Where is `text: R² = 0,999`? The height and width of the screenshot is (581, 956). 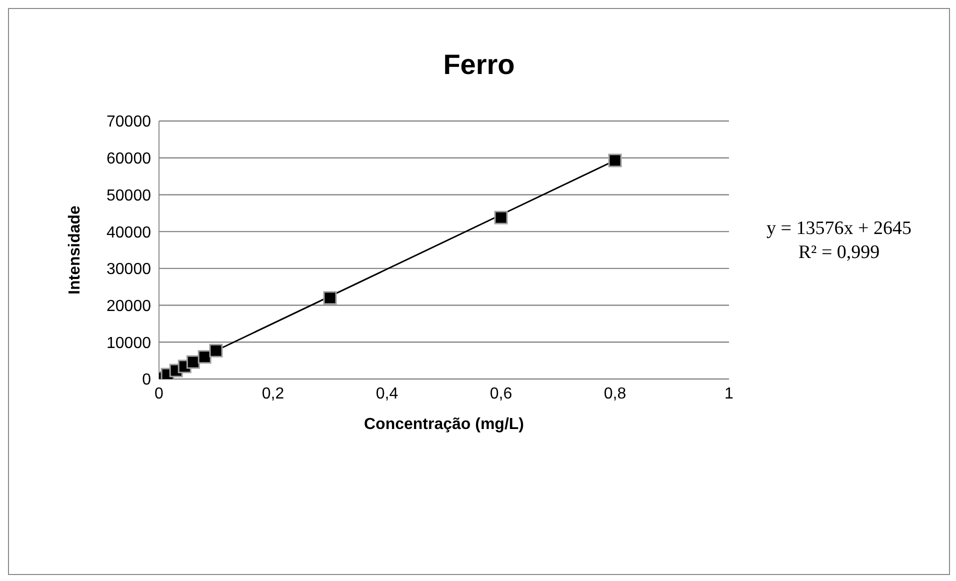
text: R² = 0,999 is located at coordinates (839, 253).